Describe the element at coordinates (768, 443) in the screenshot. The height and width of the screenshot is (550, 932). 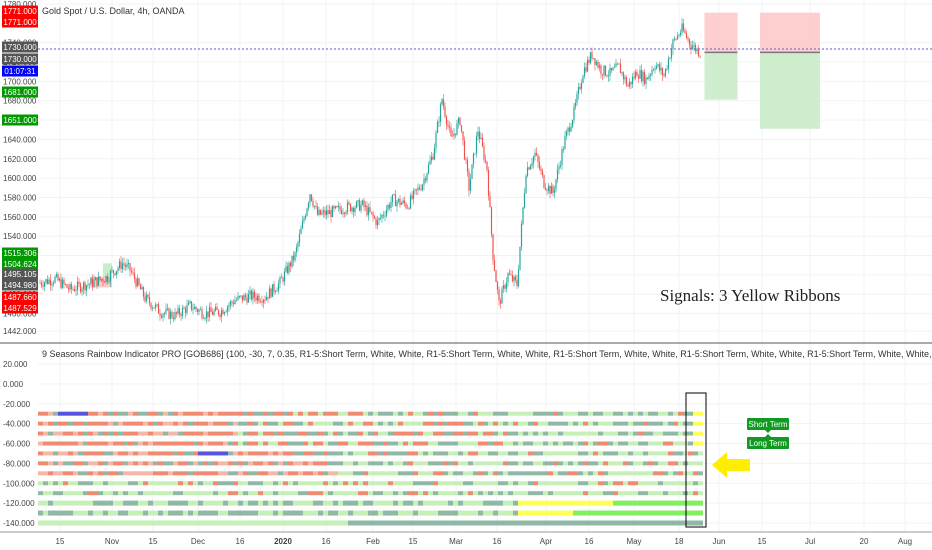
I see `long-term-button: Long Term` at that location.